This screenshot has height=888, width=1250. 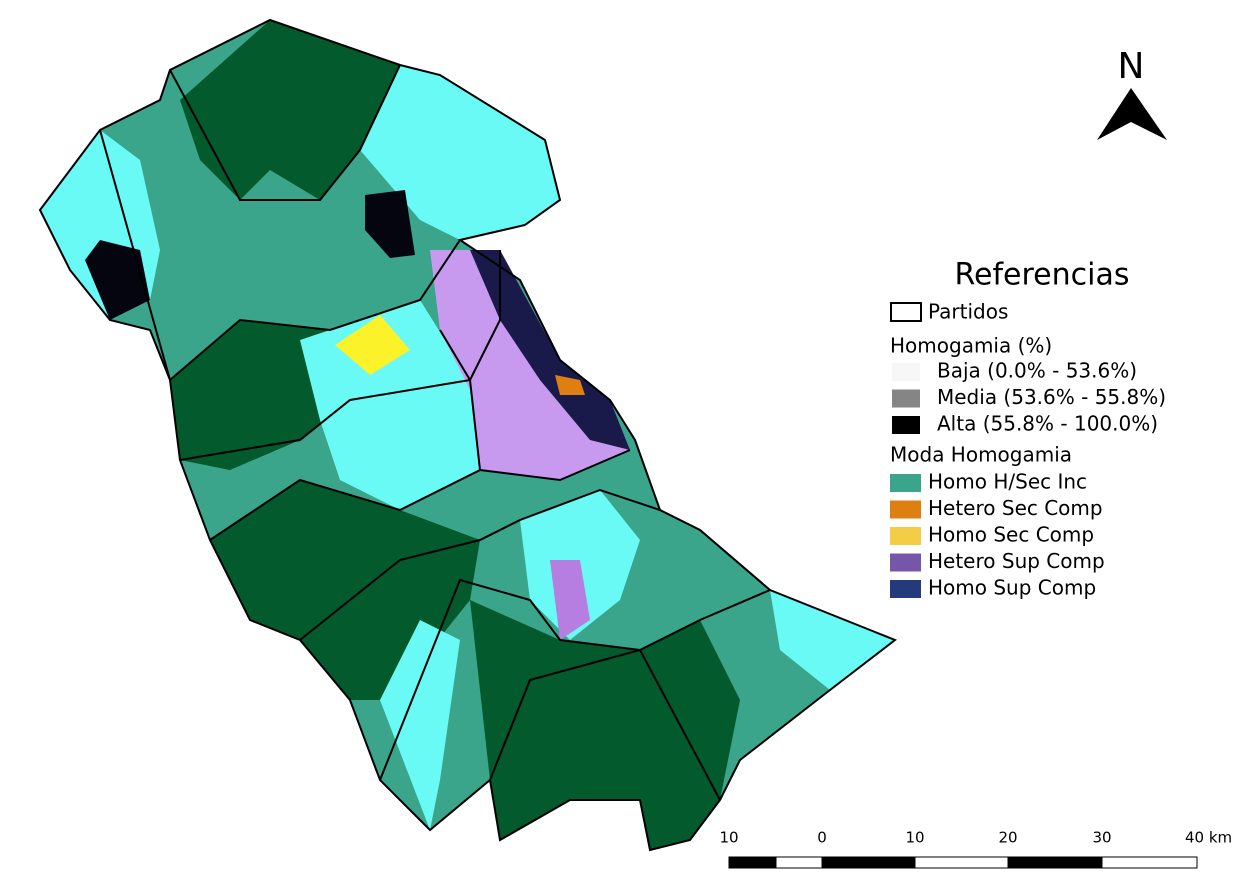 What do you see at coordinates (975, 849) in the screenshot?
I see `scale-bar: 10 0 10 20 30 40 km` at bounding box center [975, 849].